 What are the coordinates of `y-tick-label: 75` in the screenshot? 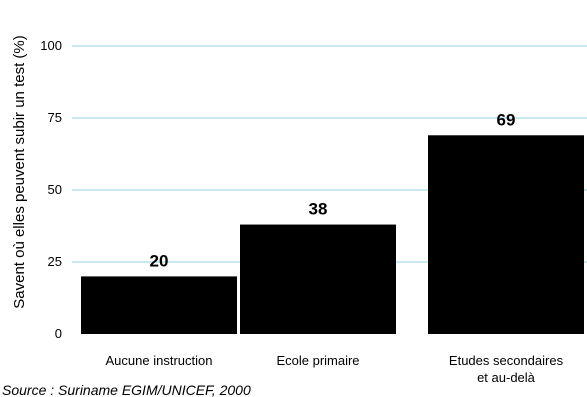 It's located at (55, 117).